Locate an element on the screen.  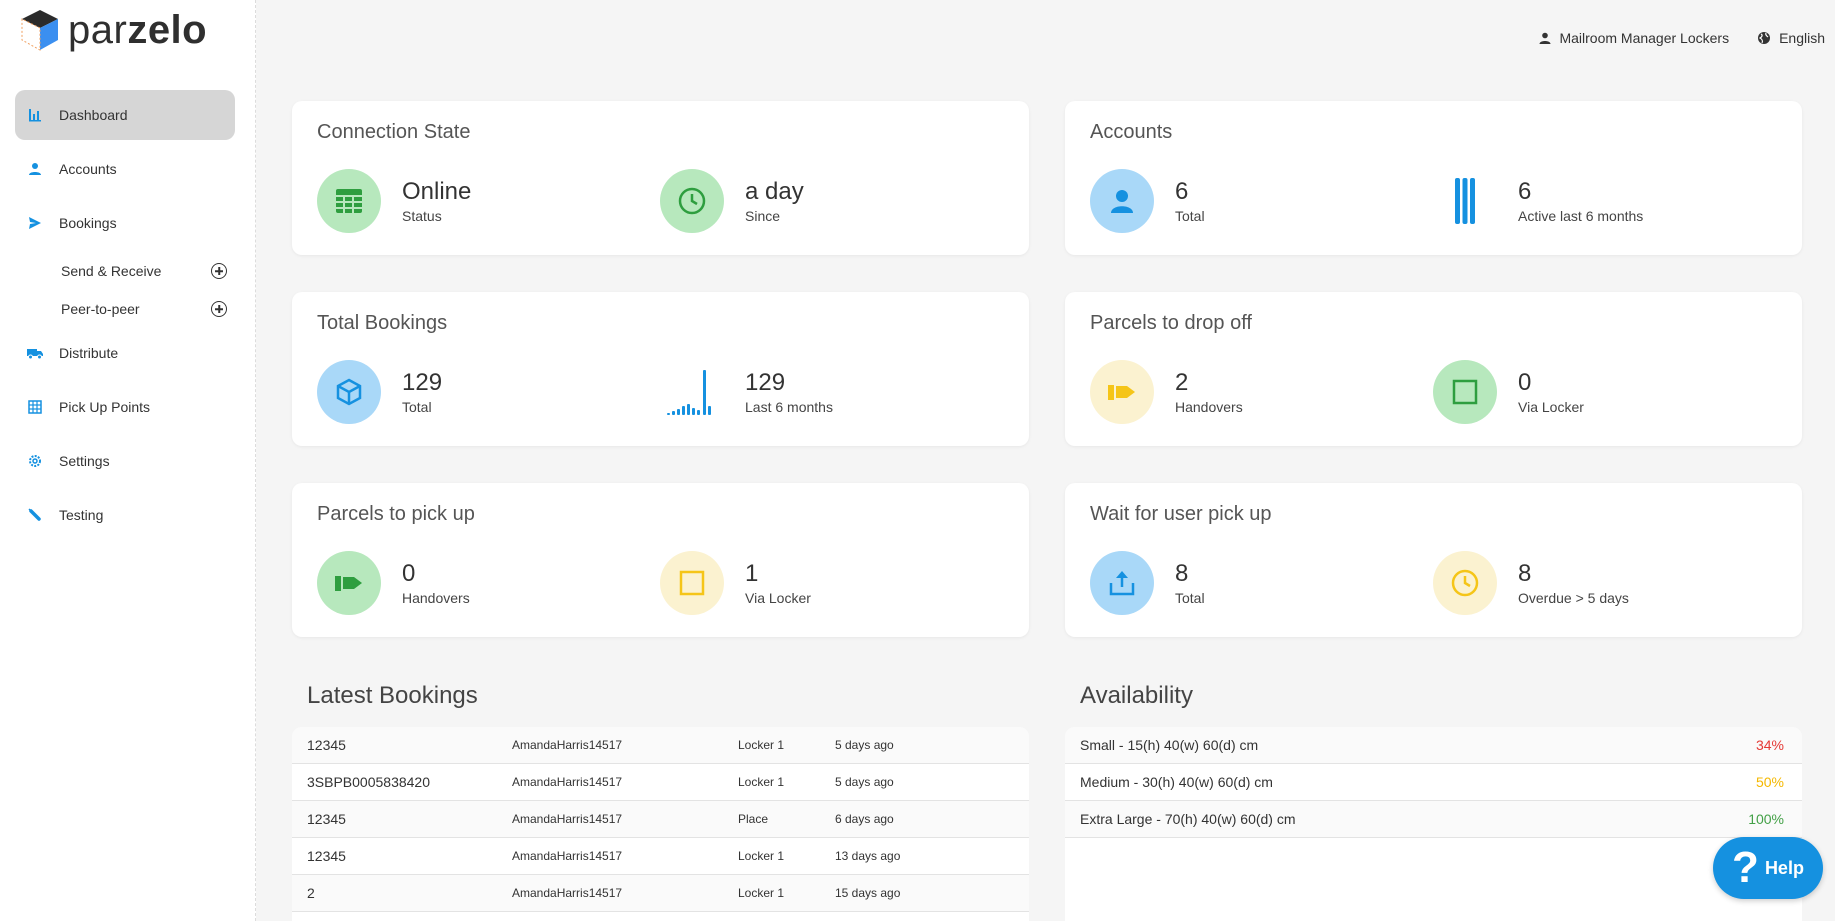
booking-id: 3SBPB0005838420 is located at coordinates (368, 782).